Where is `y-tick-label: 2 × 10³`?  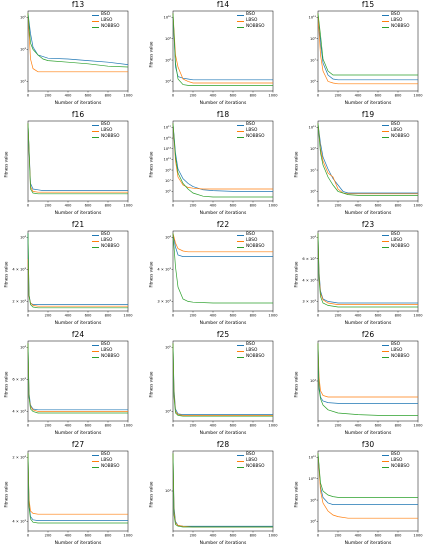
y-tick-label: 2 × 10³ is located at coordinates (19, 302).